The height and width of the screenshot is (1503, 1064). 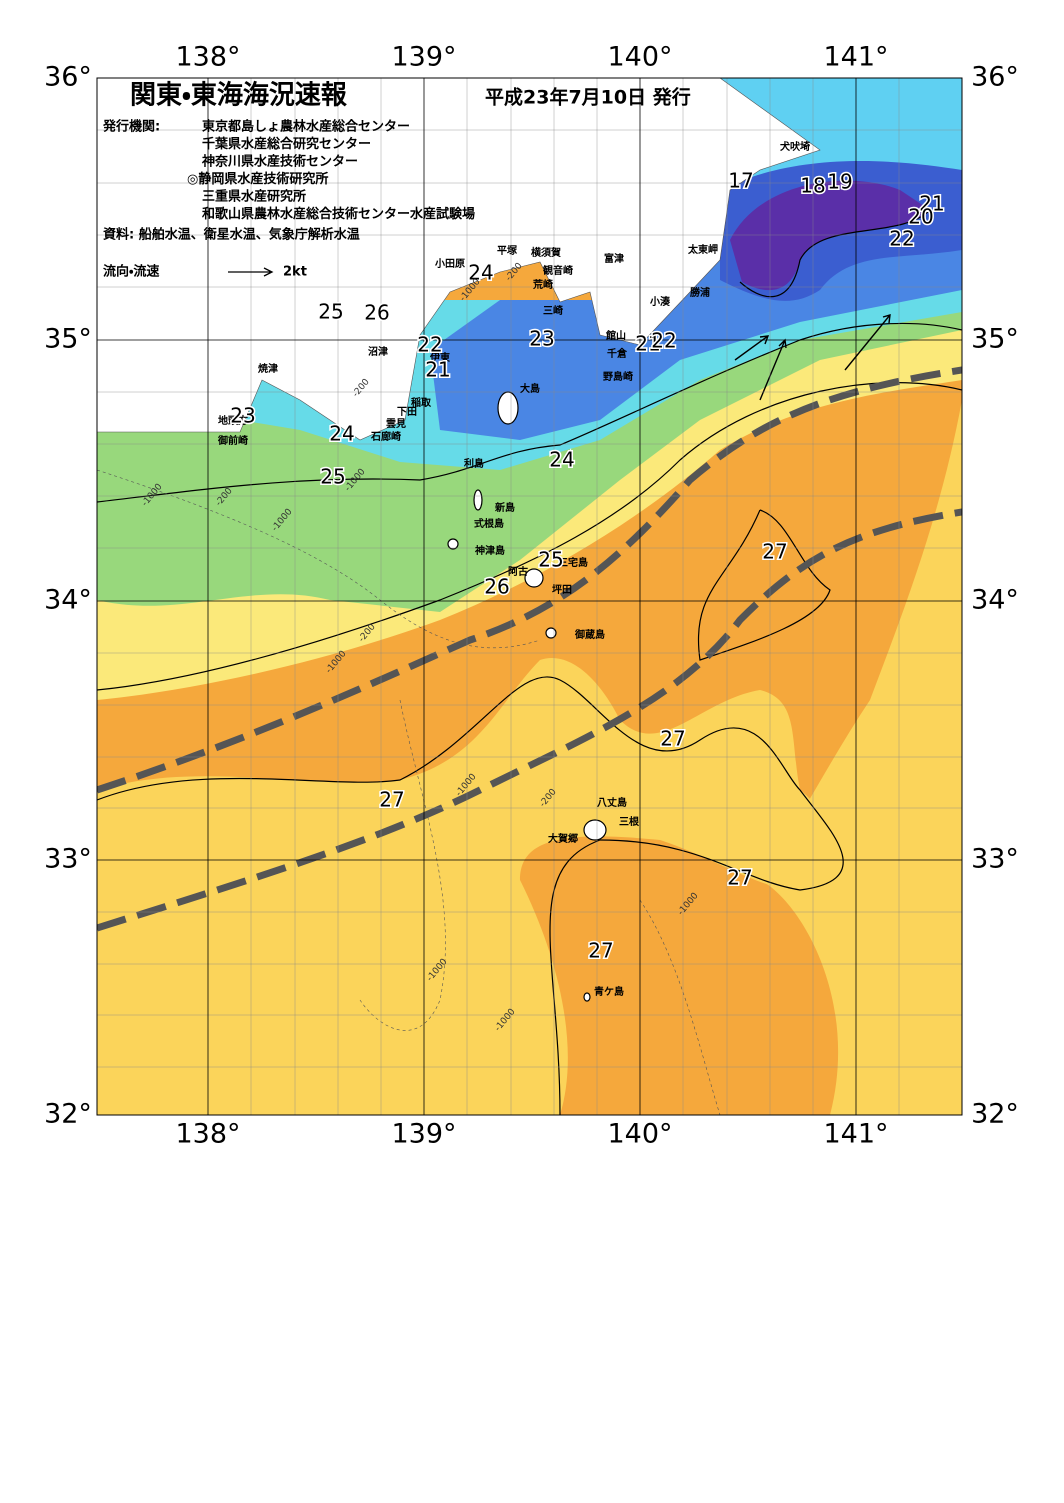 What do you see at coordinates (489, 550) in the screenshot?
I see `place-name: 神津島` at bounding box center [489, 550].